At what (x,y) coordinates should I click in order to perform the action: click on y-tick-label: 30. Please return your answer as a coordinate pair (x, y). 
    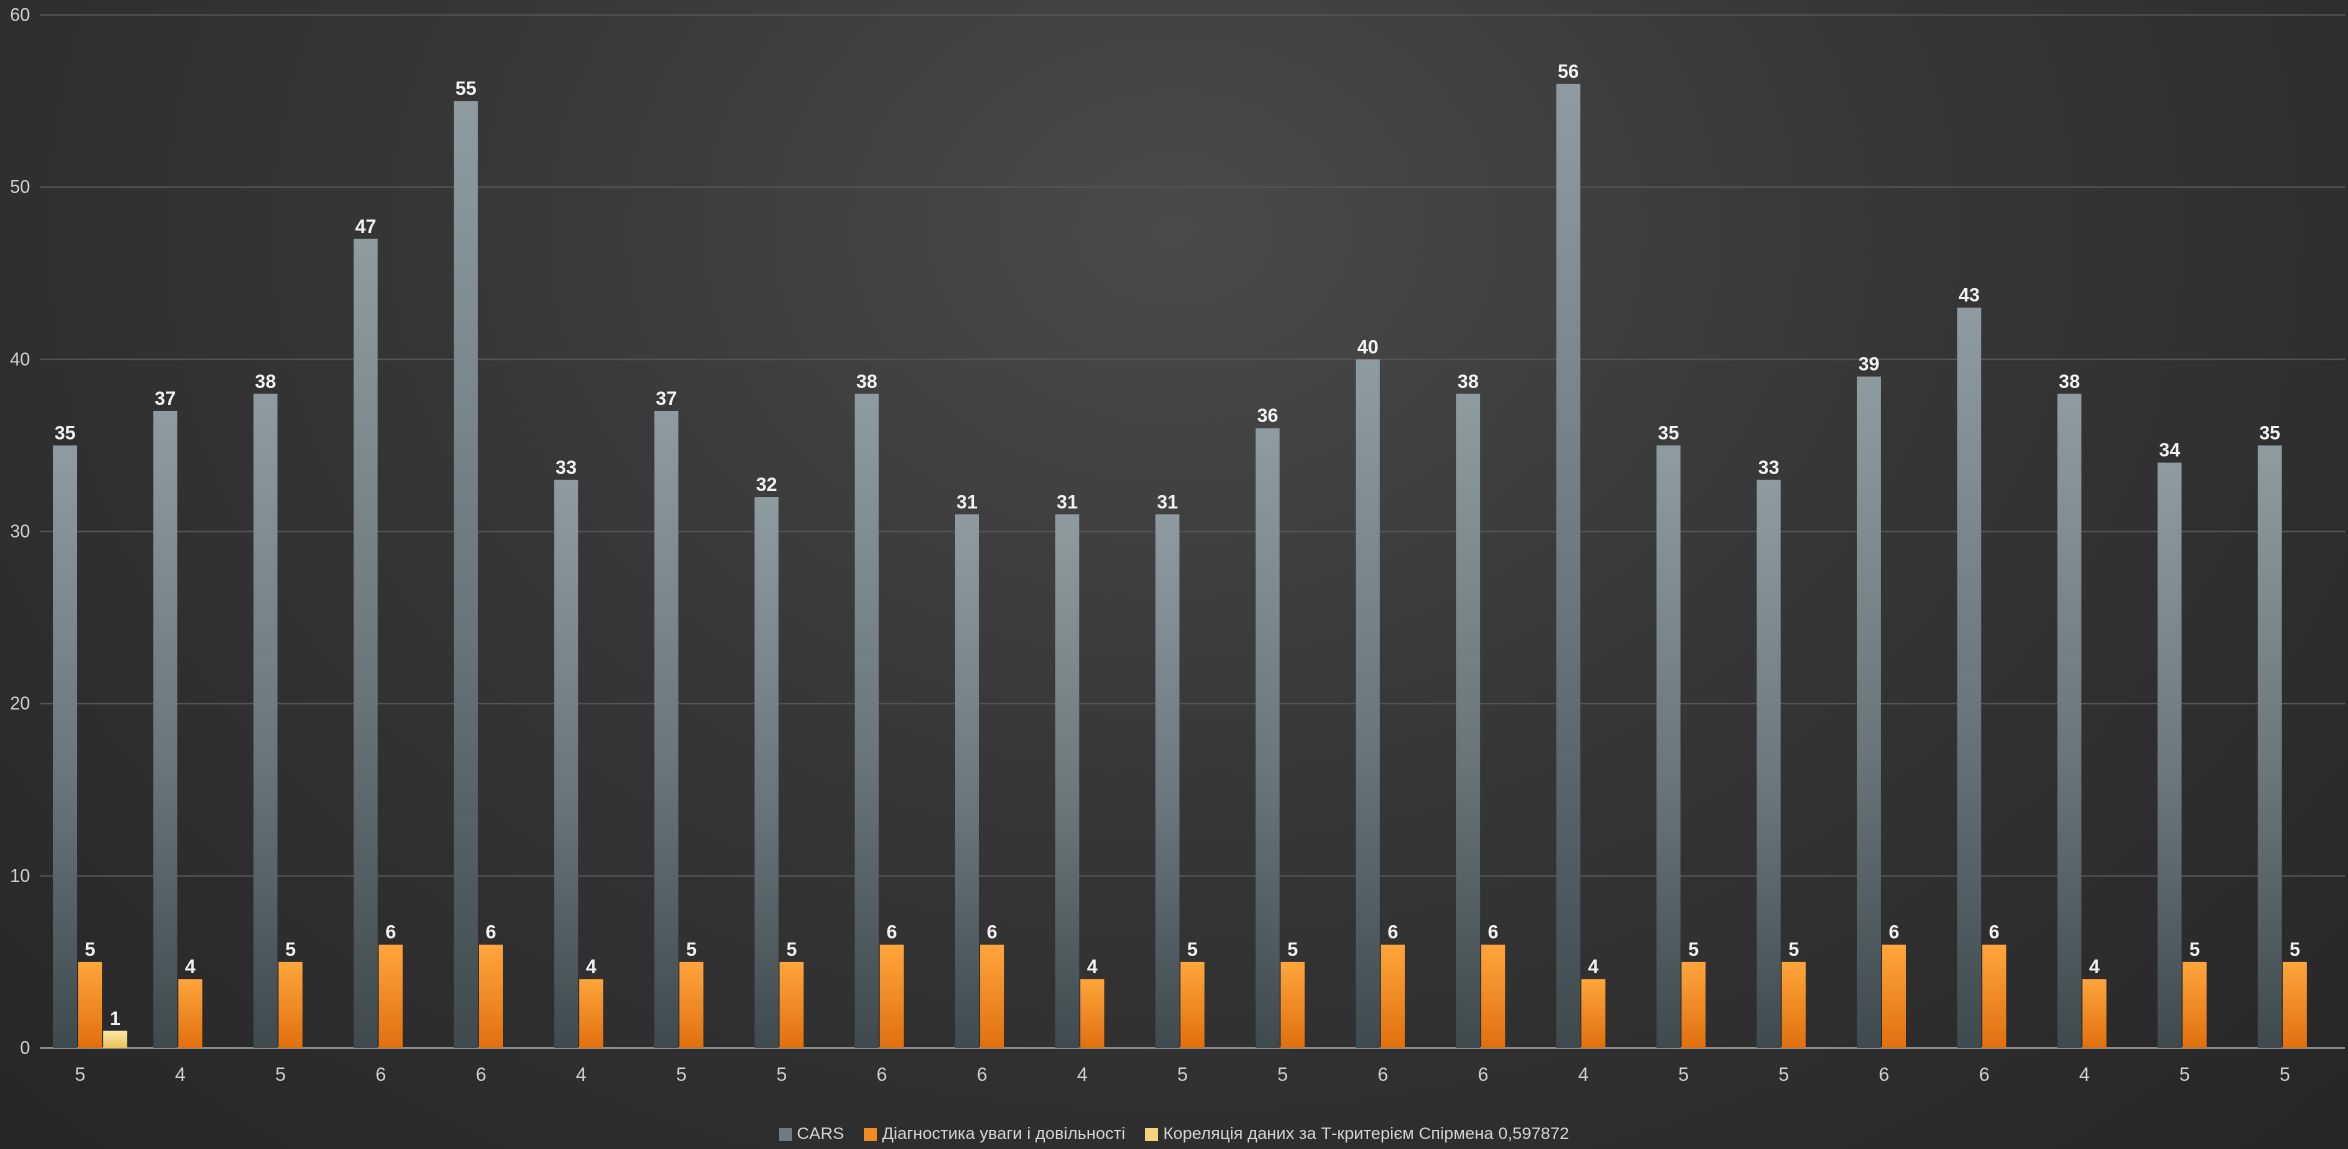
    Looking at the image, I should click on (20, 532).